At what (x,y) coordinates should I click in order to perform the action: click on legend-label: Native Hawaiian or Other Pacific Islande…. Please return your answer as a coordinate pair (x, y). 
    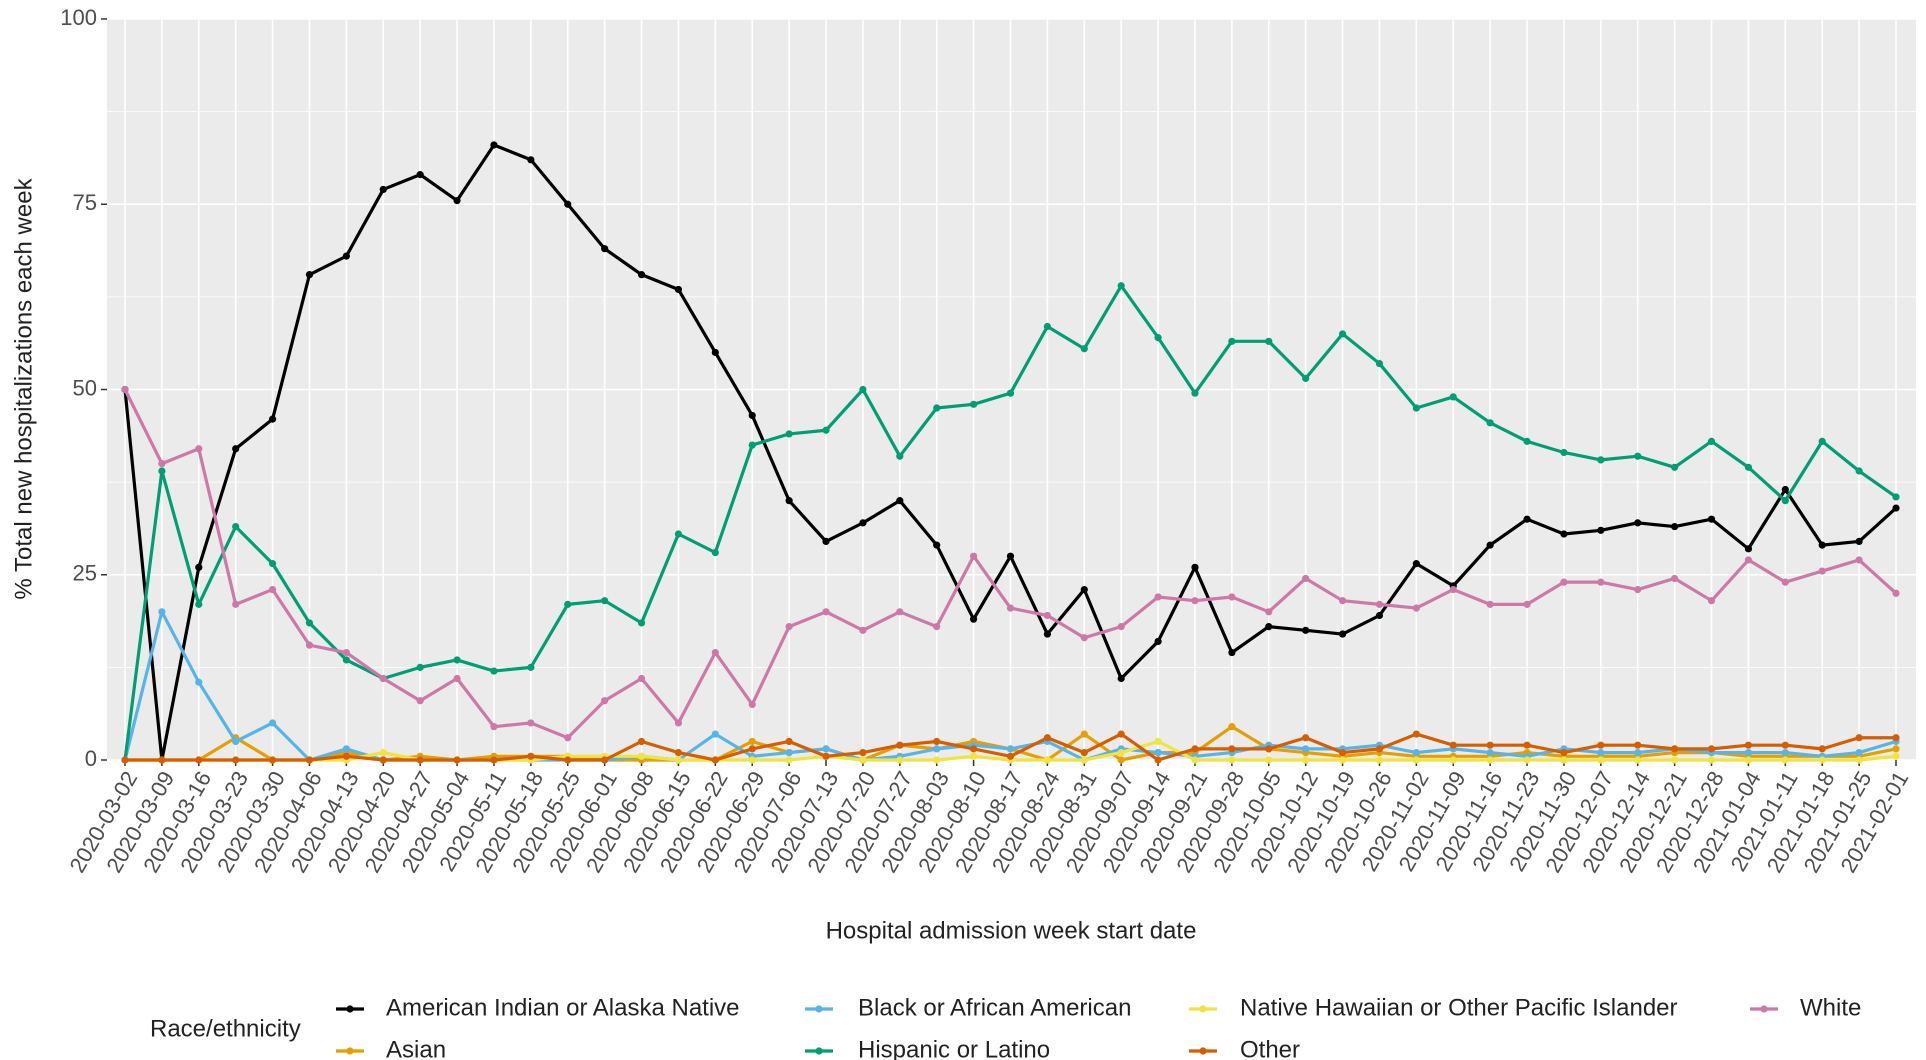
    Looking at the image, I should click on (1459, 1007).